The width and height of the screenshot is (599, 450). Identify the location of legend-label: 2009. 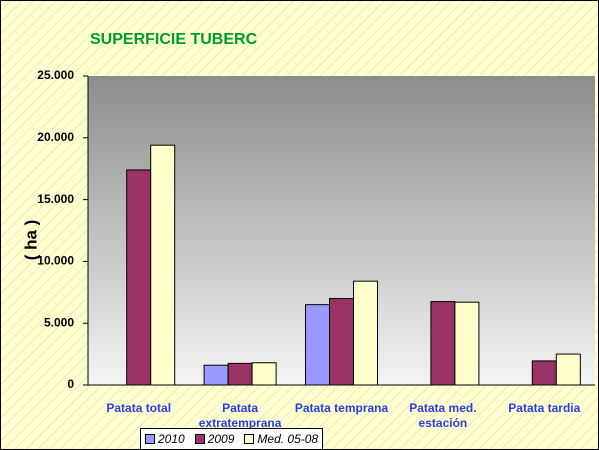
(221, 439).